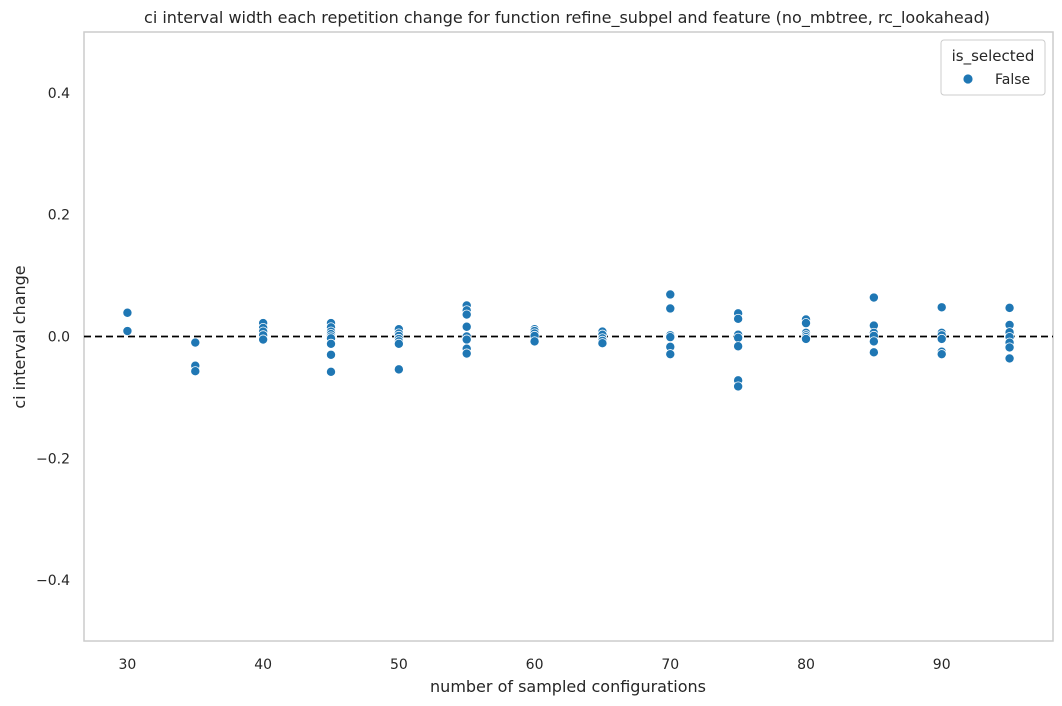  What do you see at coordinates (806, 665) in the screenshot?
I see `x-tick-label: 80` at bounding box center [806, 665].